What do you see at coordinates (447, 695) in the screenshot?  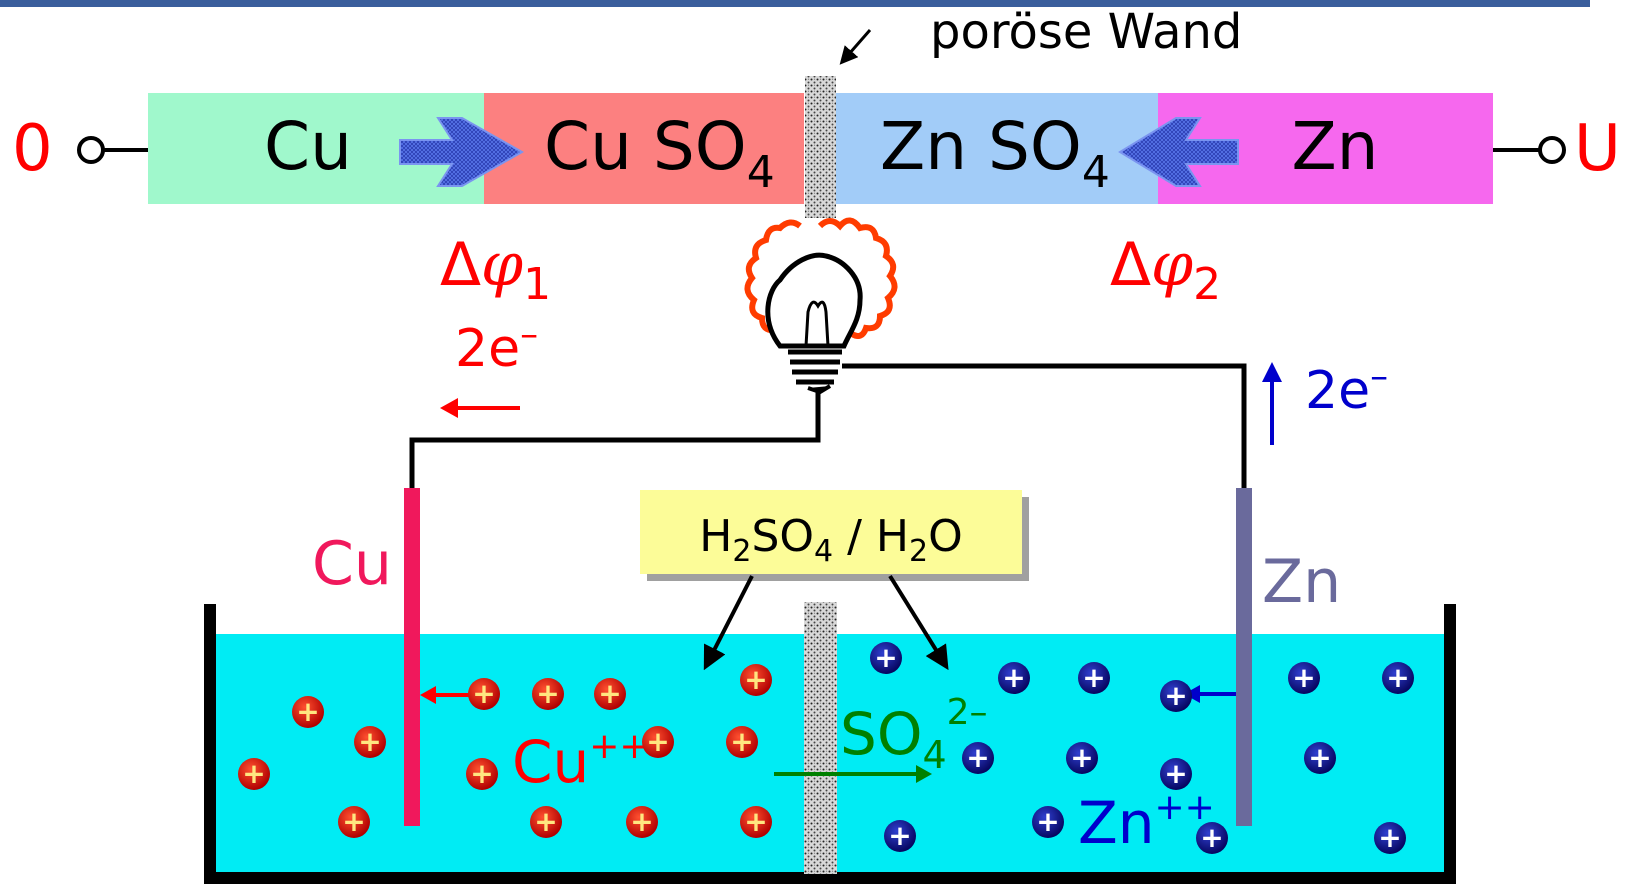 I see `cu-ion-arrow` at bounding box center [447, 695].